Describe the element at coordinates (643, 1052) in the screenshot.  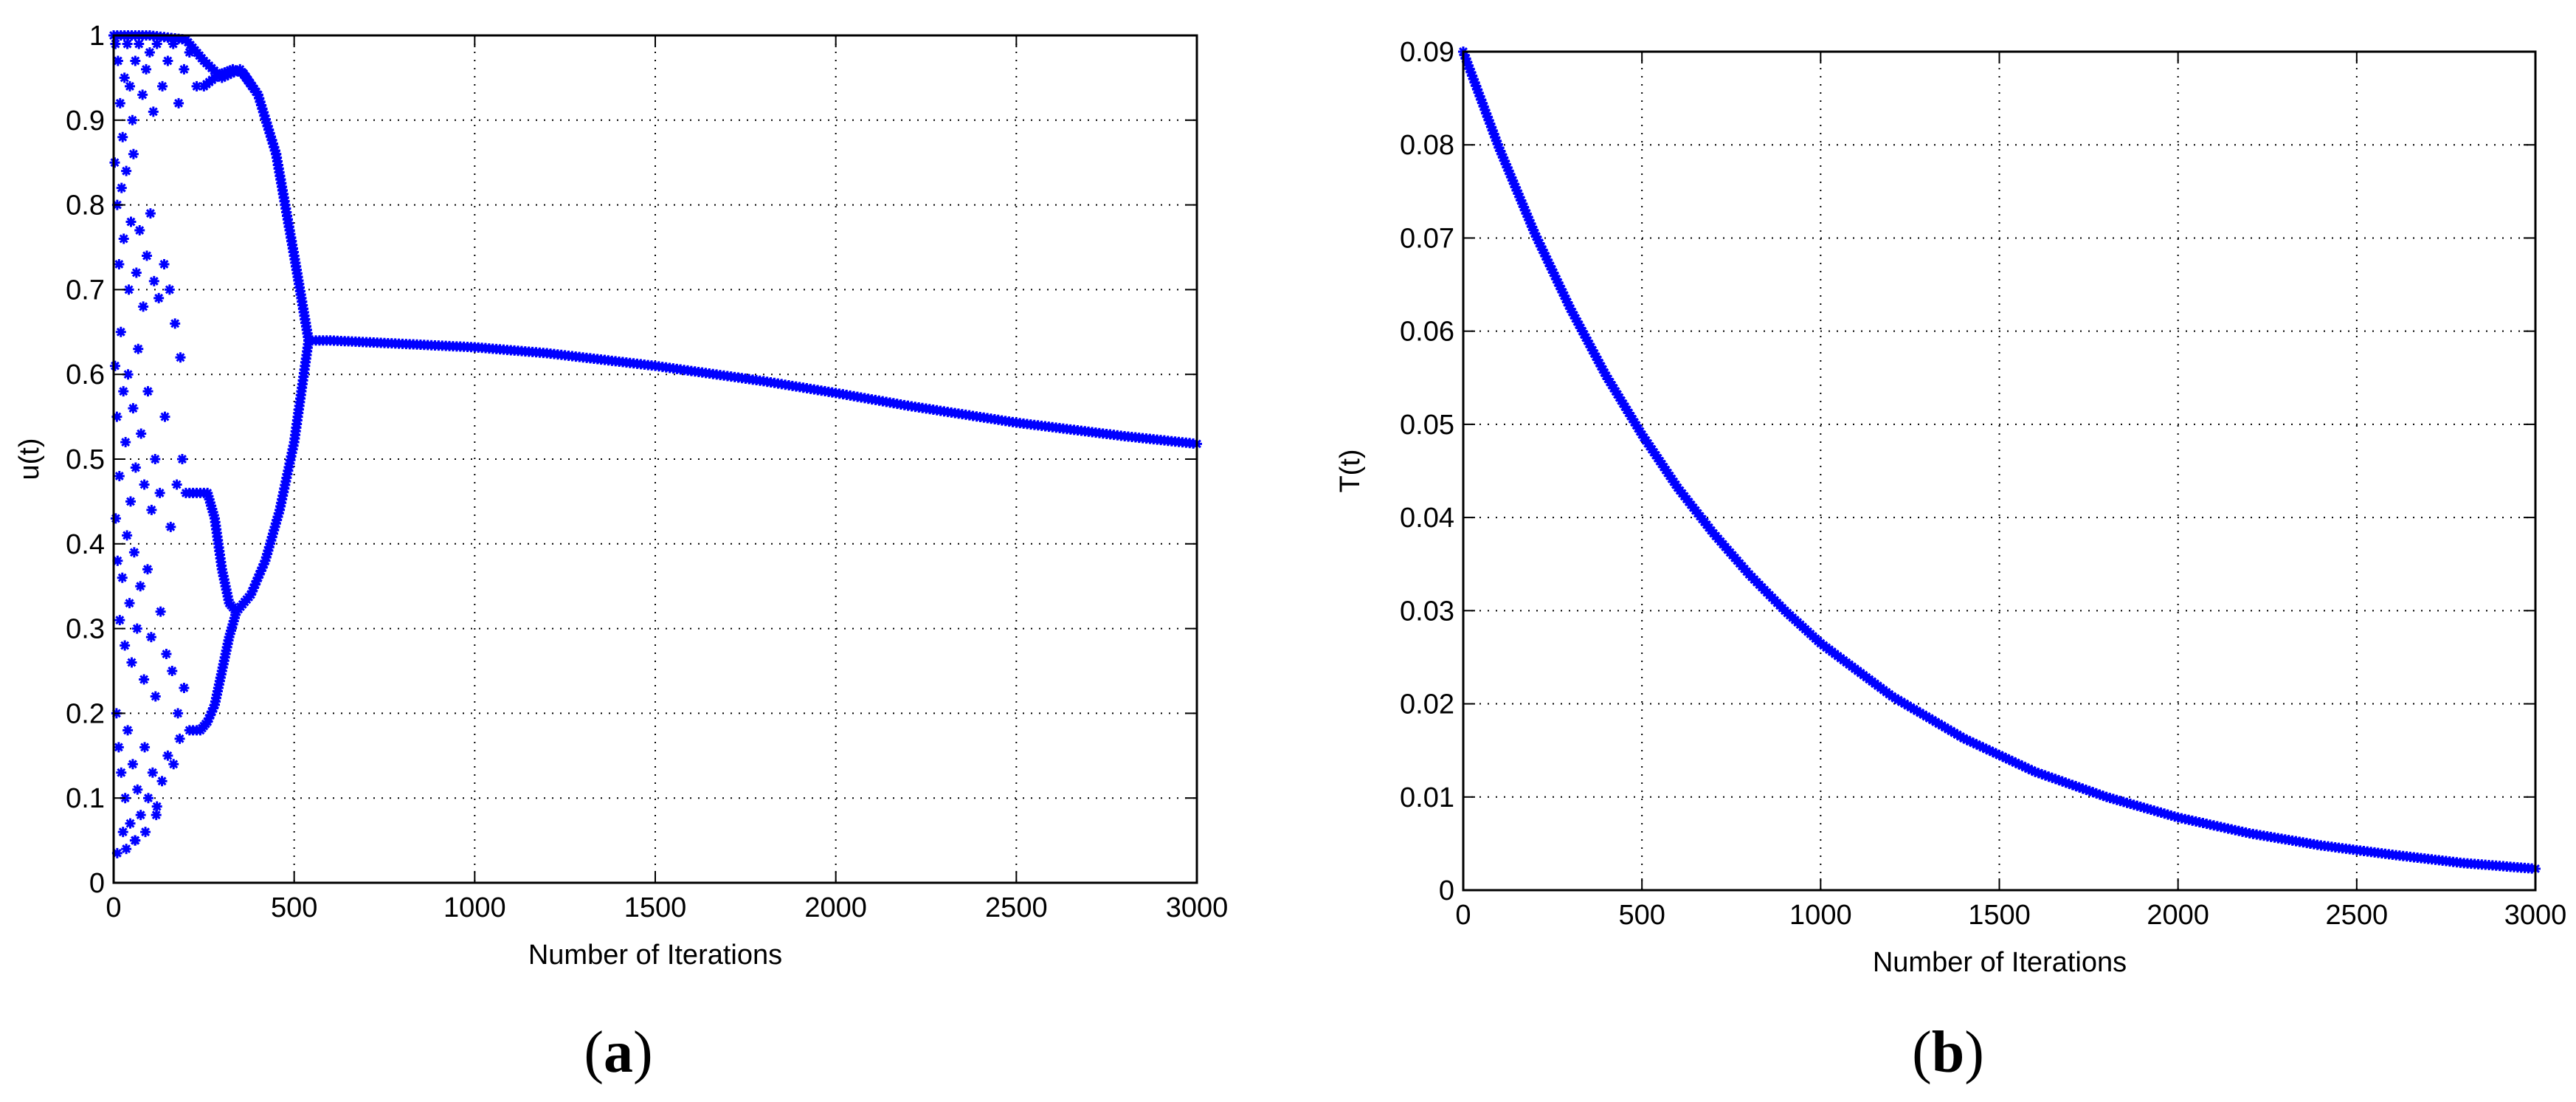
I see `caption-close-a: )` at that location.